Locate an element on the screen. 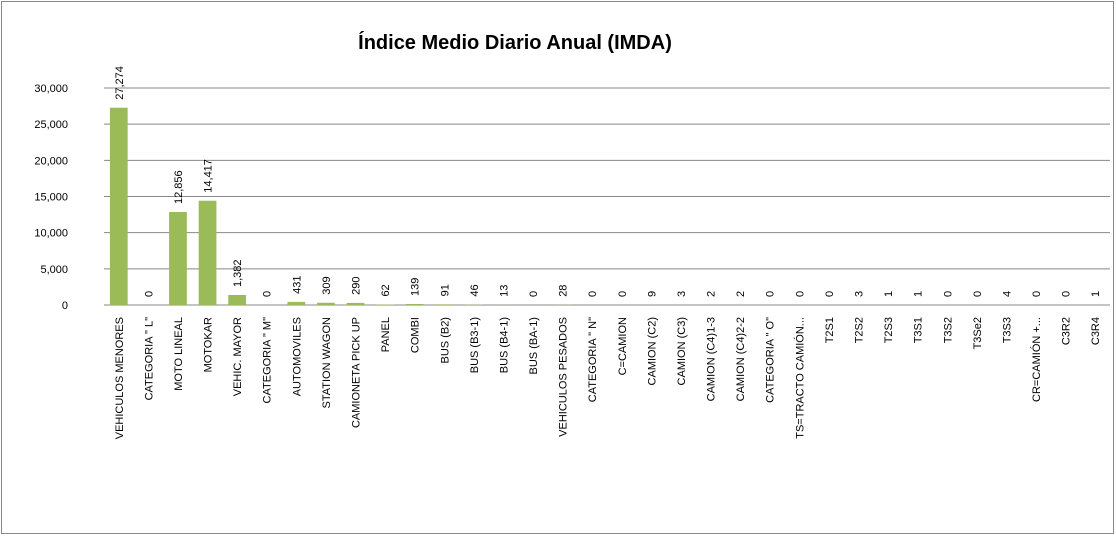 This screenshot has width=1116, height=536. x-tick-label: CATEGORIA " O" is located at coordinates (771, 360).